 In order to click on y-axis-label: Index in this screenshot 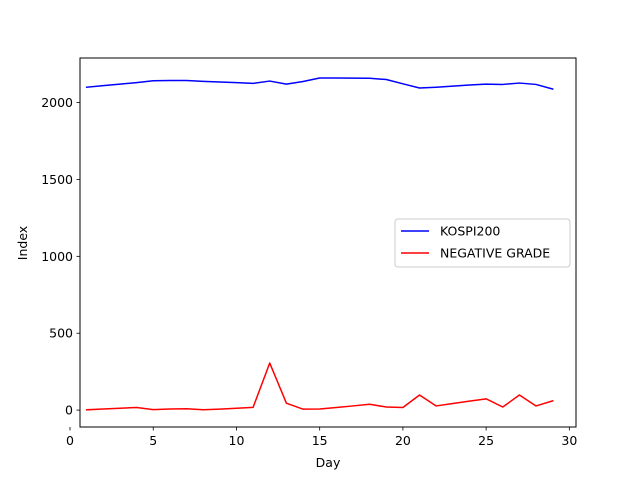, I will do `click(22, 243)`.